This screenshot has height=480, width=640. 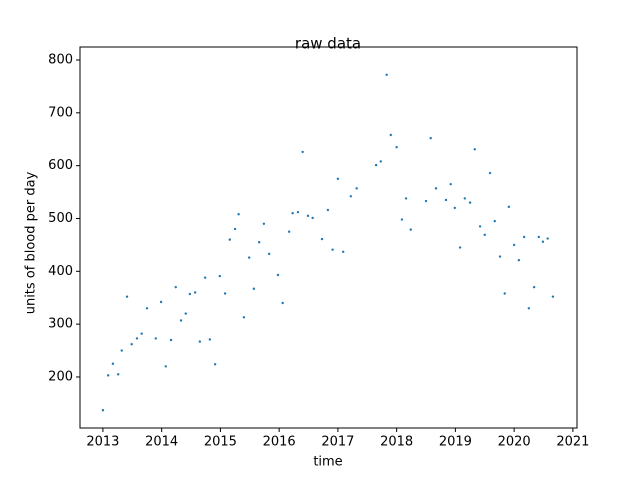 I want to click on x-tick-label: 2015, so click(x=220, y=442).